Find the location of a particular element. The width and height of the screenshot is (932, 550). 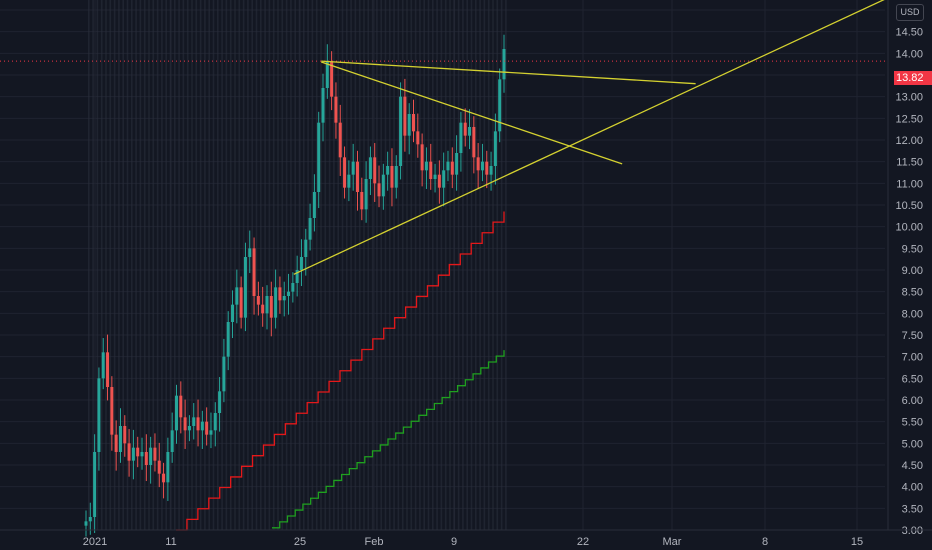

y-tick-label: 12.00 is located at coordinates (909, 141).